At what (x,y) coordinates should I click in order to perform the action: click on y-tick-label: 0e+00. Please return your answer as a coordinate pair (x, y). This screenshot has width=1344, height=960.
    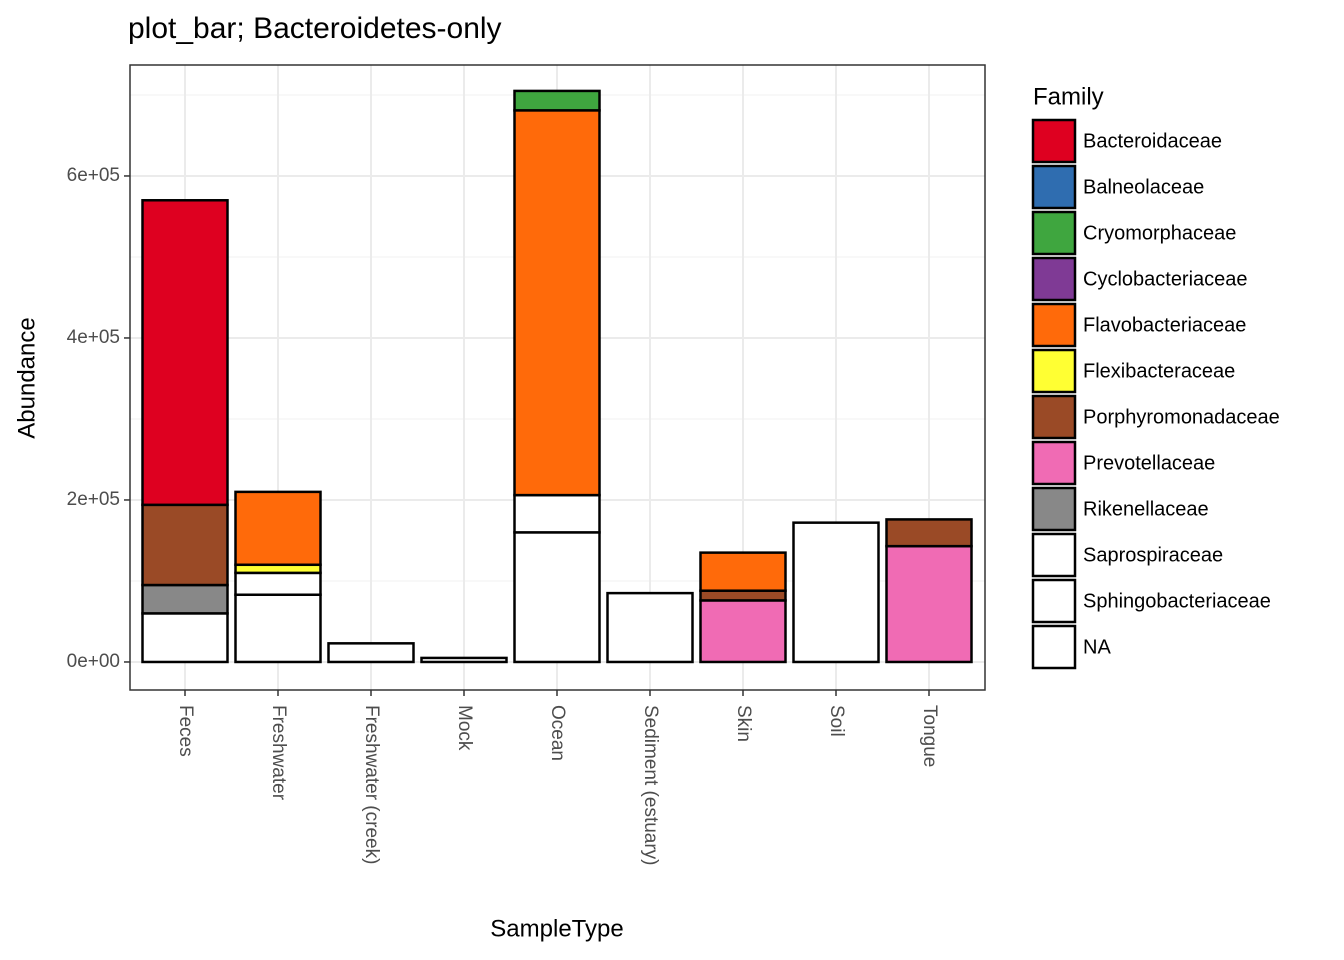
    Looking at the image, I should click on (93, 661).